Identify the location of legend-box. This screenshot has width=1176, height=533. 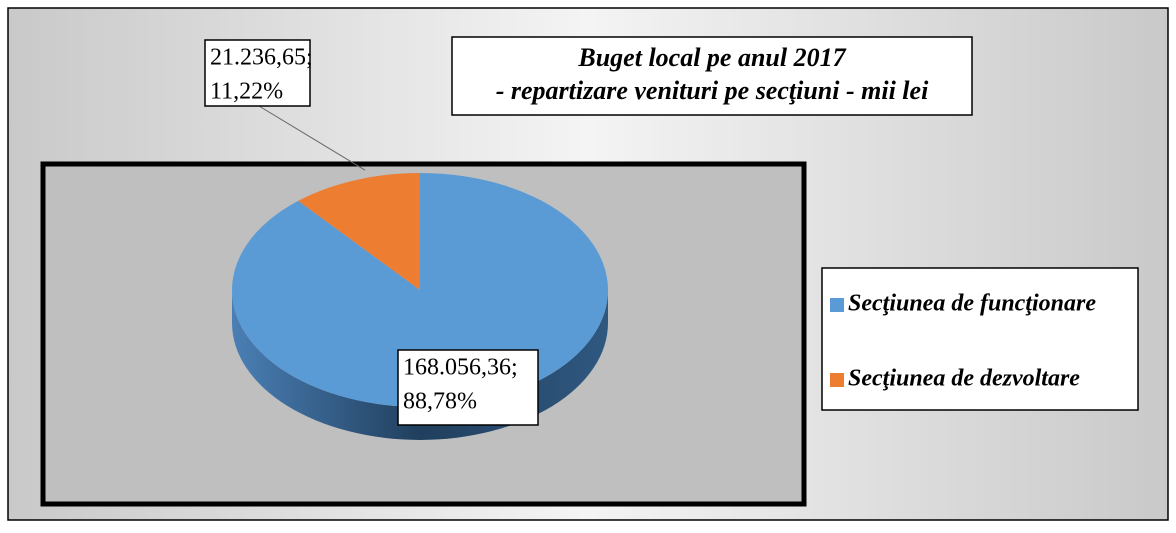
(980, 339).